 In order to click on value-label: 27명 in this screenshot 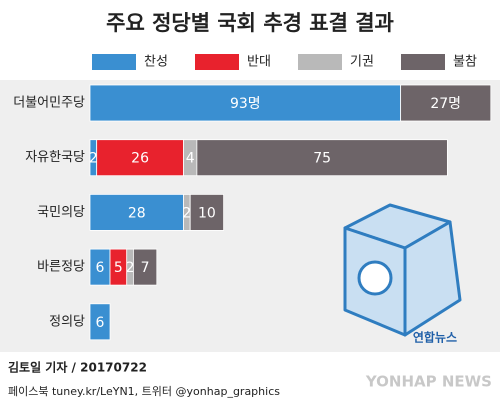, I will do `click(445, 104)`.